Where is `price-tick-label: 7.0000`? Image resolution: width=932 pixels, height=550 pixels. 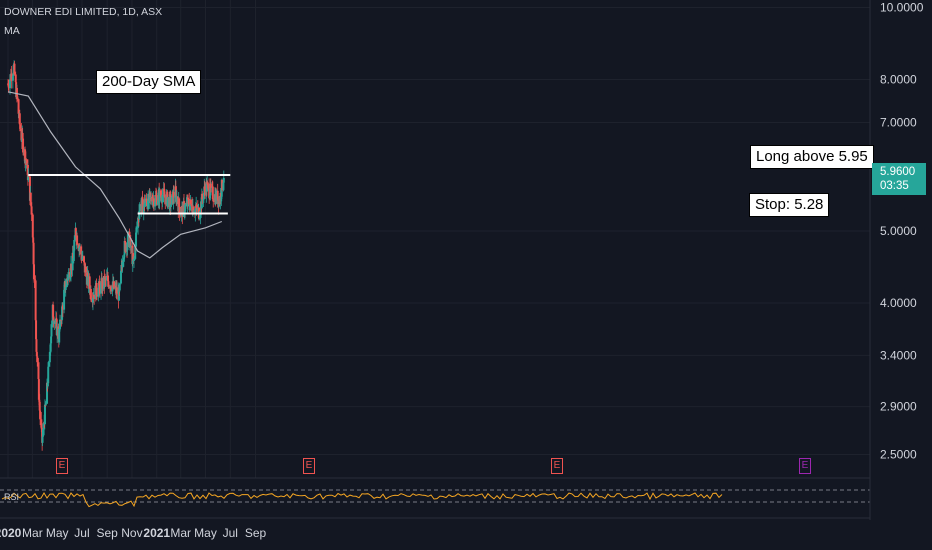 price-tick-label: 7.0000 is located at coordinates (898, 123).